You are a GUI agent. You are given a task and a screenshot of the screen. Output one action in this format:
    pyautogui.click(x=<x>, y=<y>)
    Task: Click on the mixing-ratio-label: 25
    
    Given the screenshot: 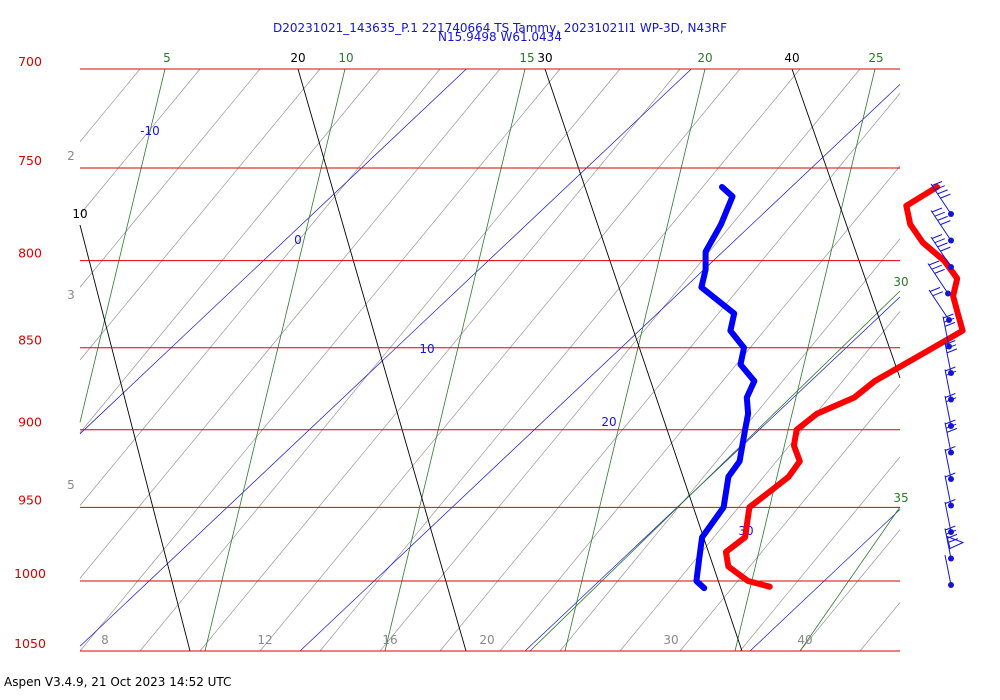 What is the action you would take?
    pyautogui.click(x=875, y=58)
    